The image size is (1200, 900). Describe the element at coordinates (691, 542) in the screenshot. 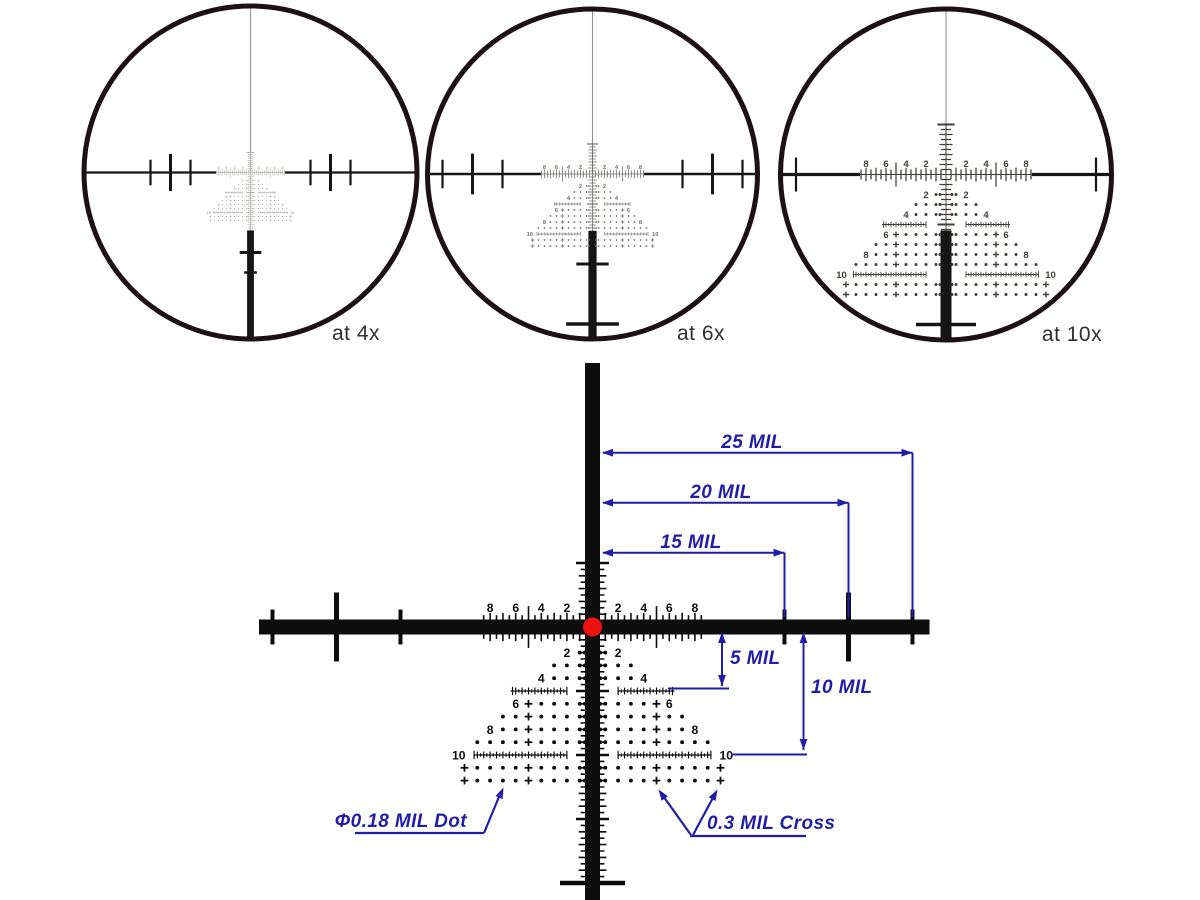

I see `dimension-label-15mil: 15 MIL` at that location.